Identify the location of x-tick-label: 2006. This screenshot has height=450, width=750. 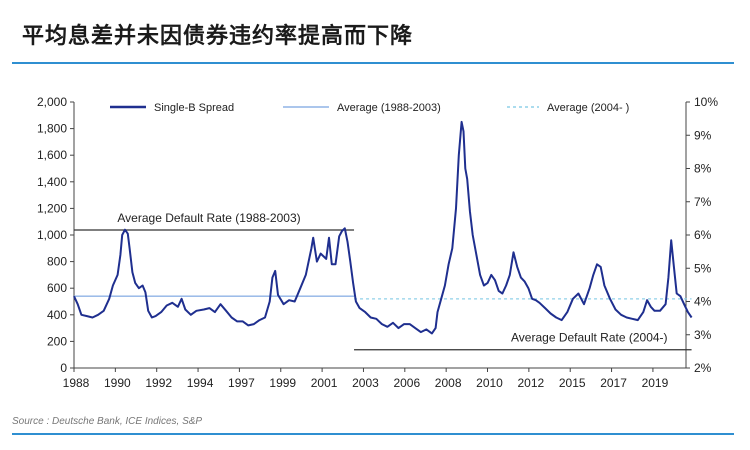
(406, 383).